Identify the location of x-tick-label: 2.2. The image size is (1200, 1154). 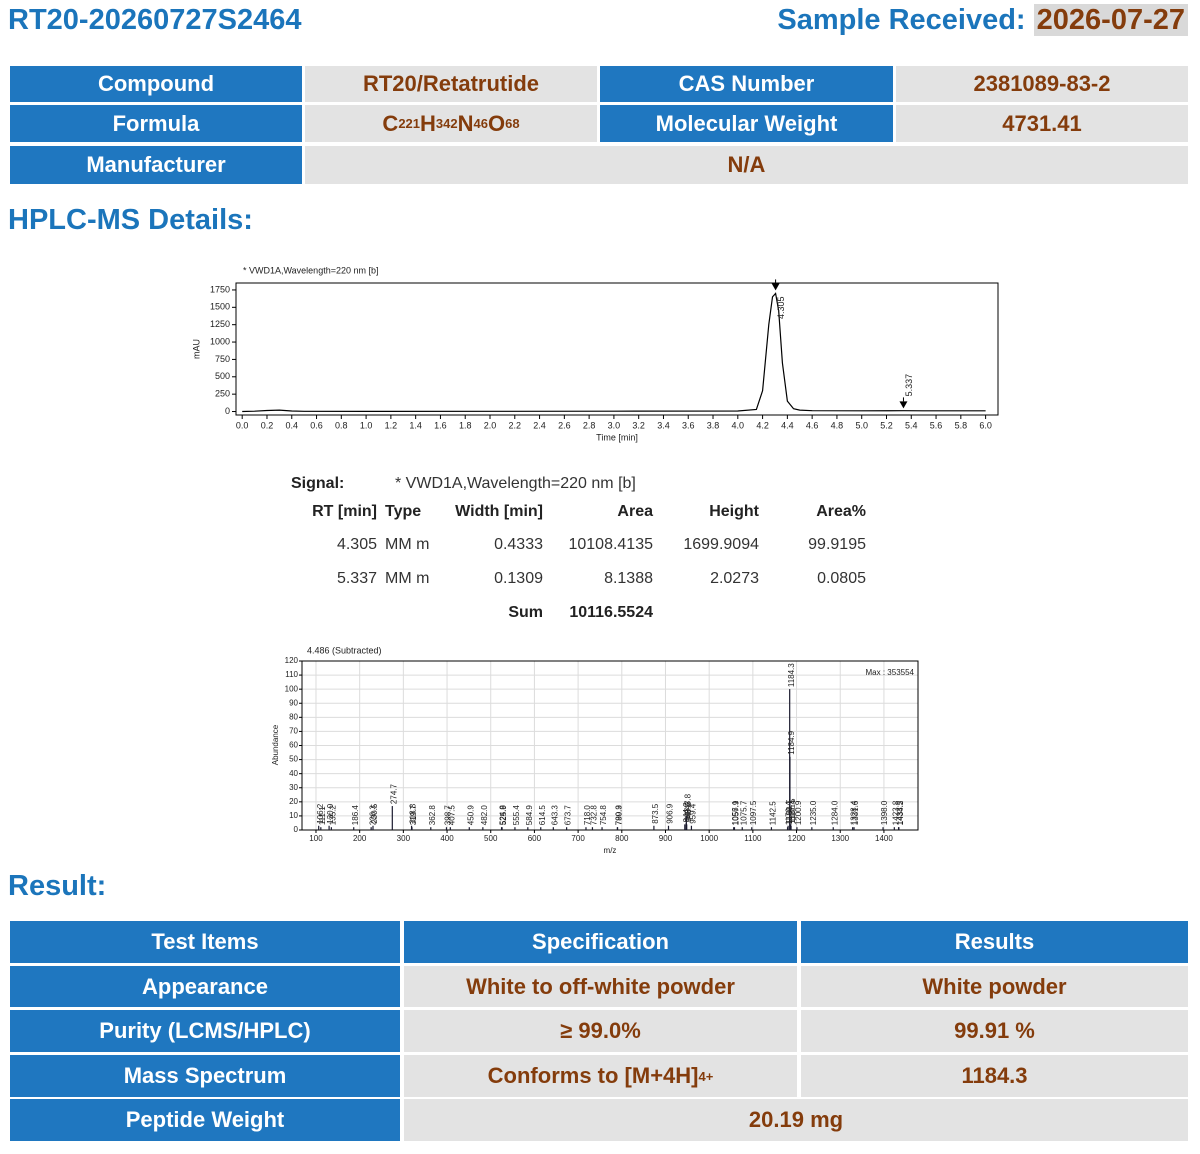
(515, 425).